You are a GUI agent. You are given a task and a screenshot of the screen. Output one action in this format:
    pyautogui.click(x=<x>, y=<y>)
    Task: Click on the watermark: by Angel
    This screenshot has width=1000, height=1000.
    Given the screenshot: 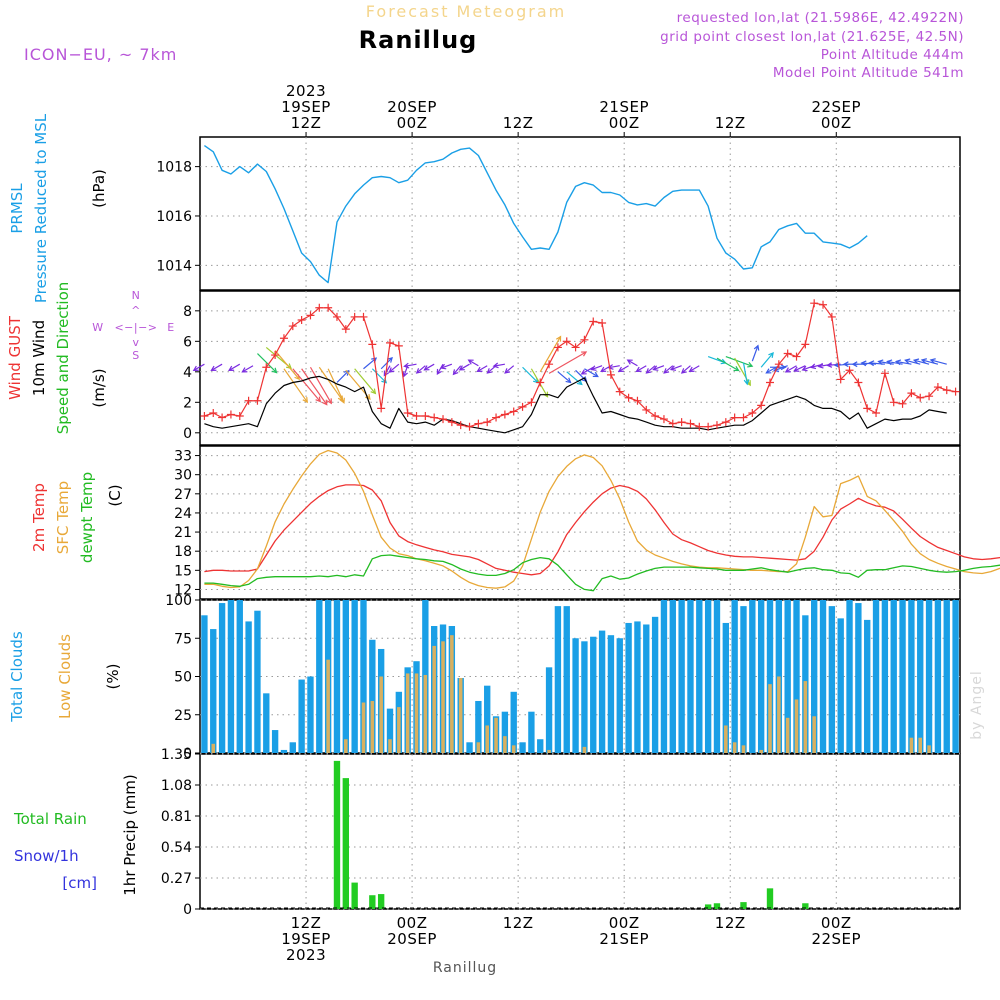 What is the action you would take?
    pyautogui.click(x=977, y=704)
    